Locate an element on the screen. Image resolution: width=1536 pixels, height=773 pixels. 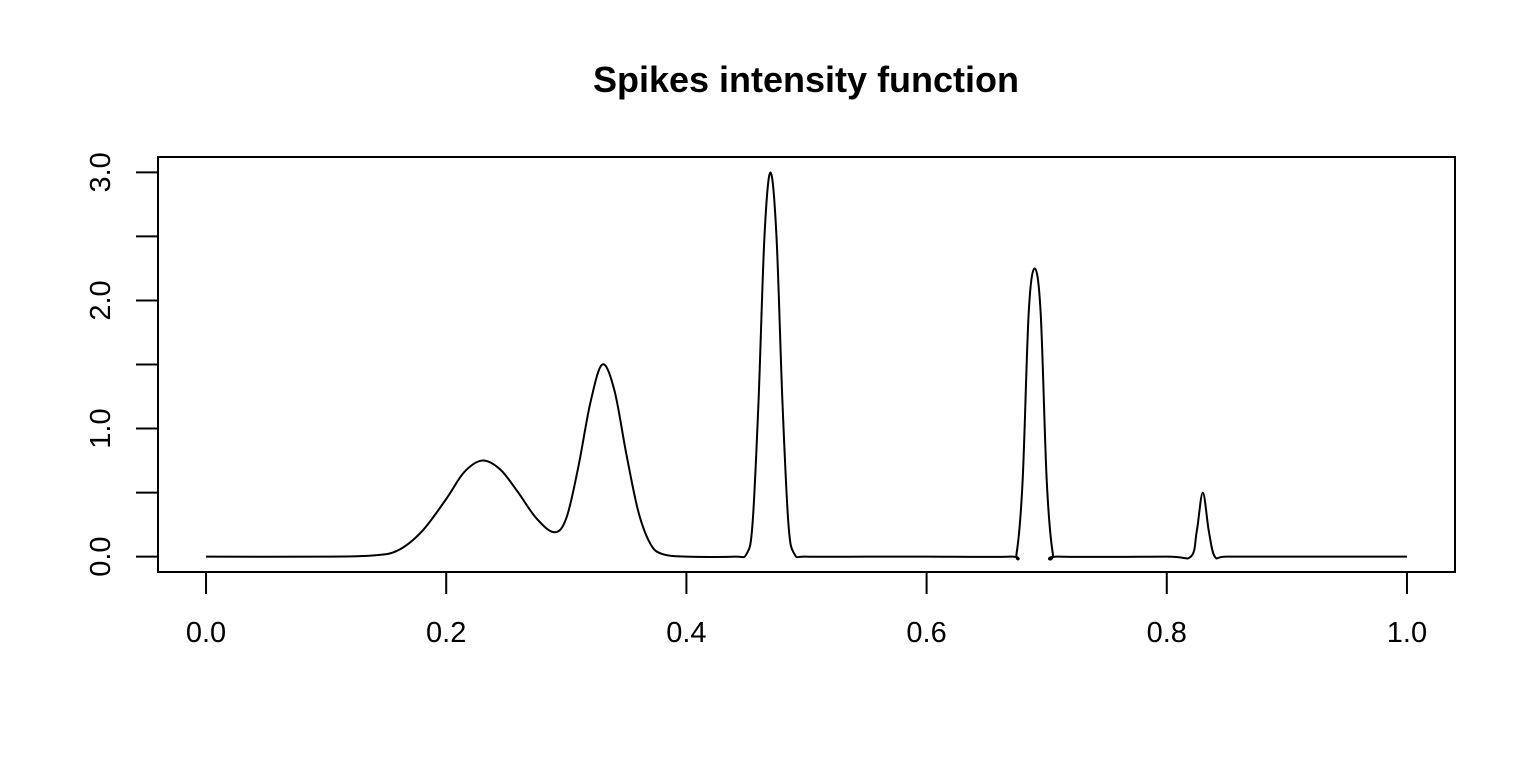
x-tick-label: 0.8 is located at coordinates (1167, 633).